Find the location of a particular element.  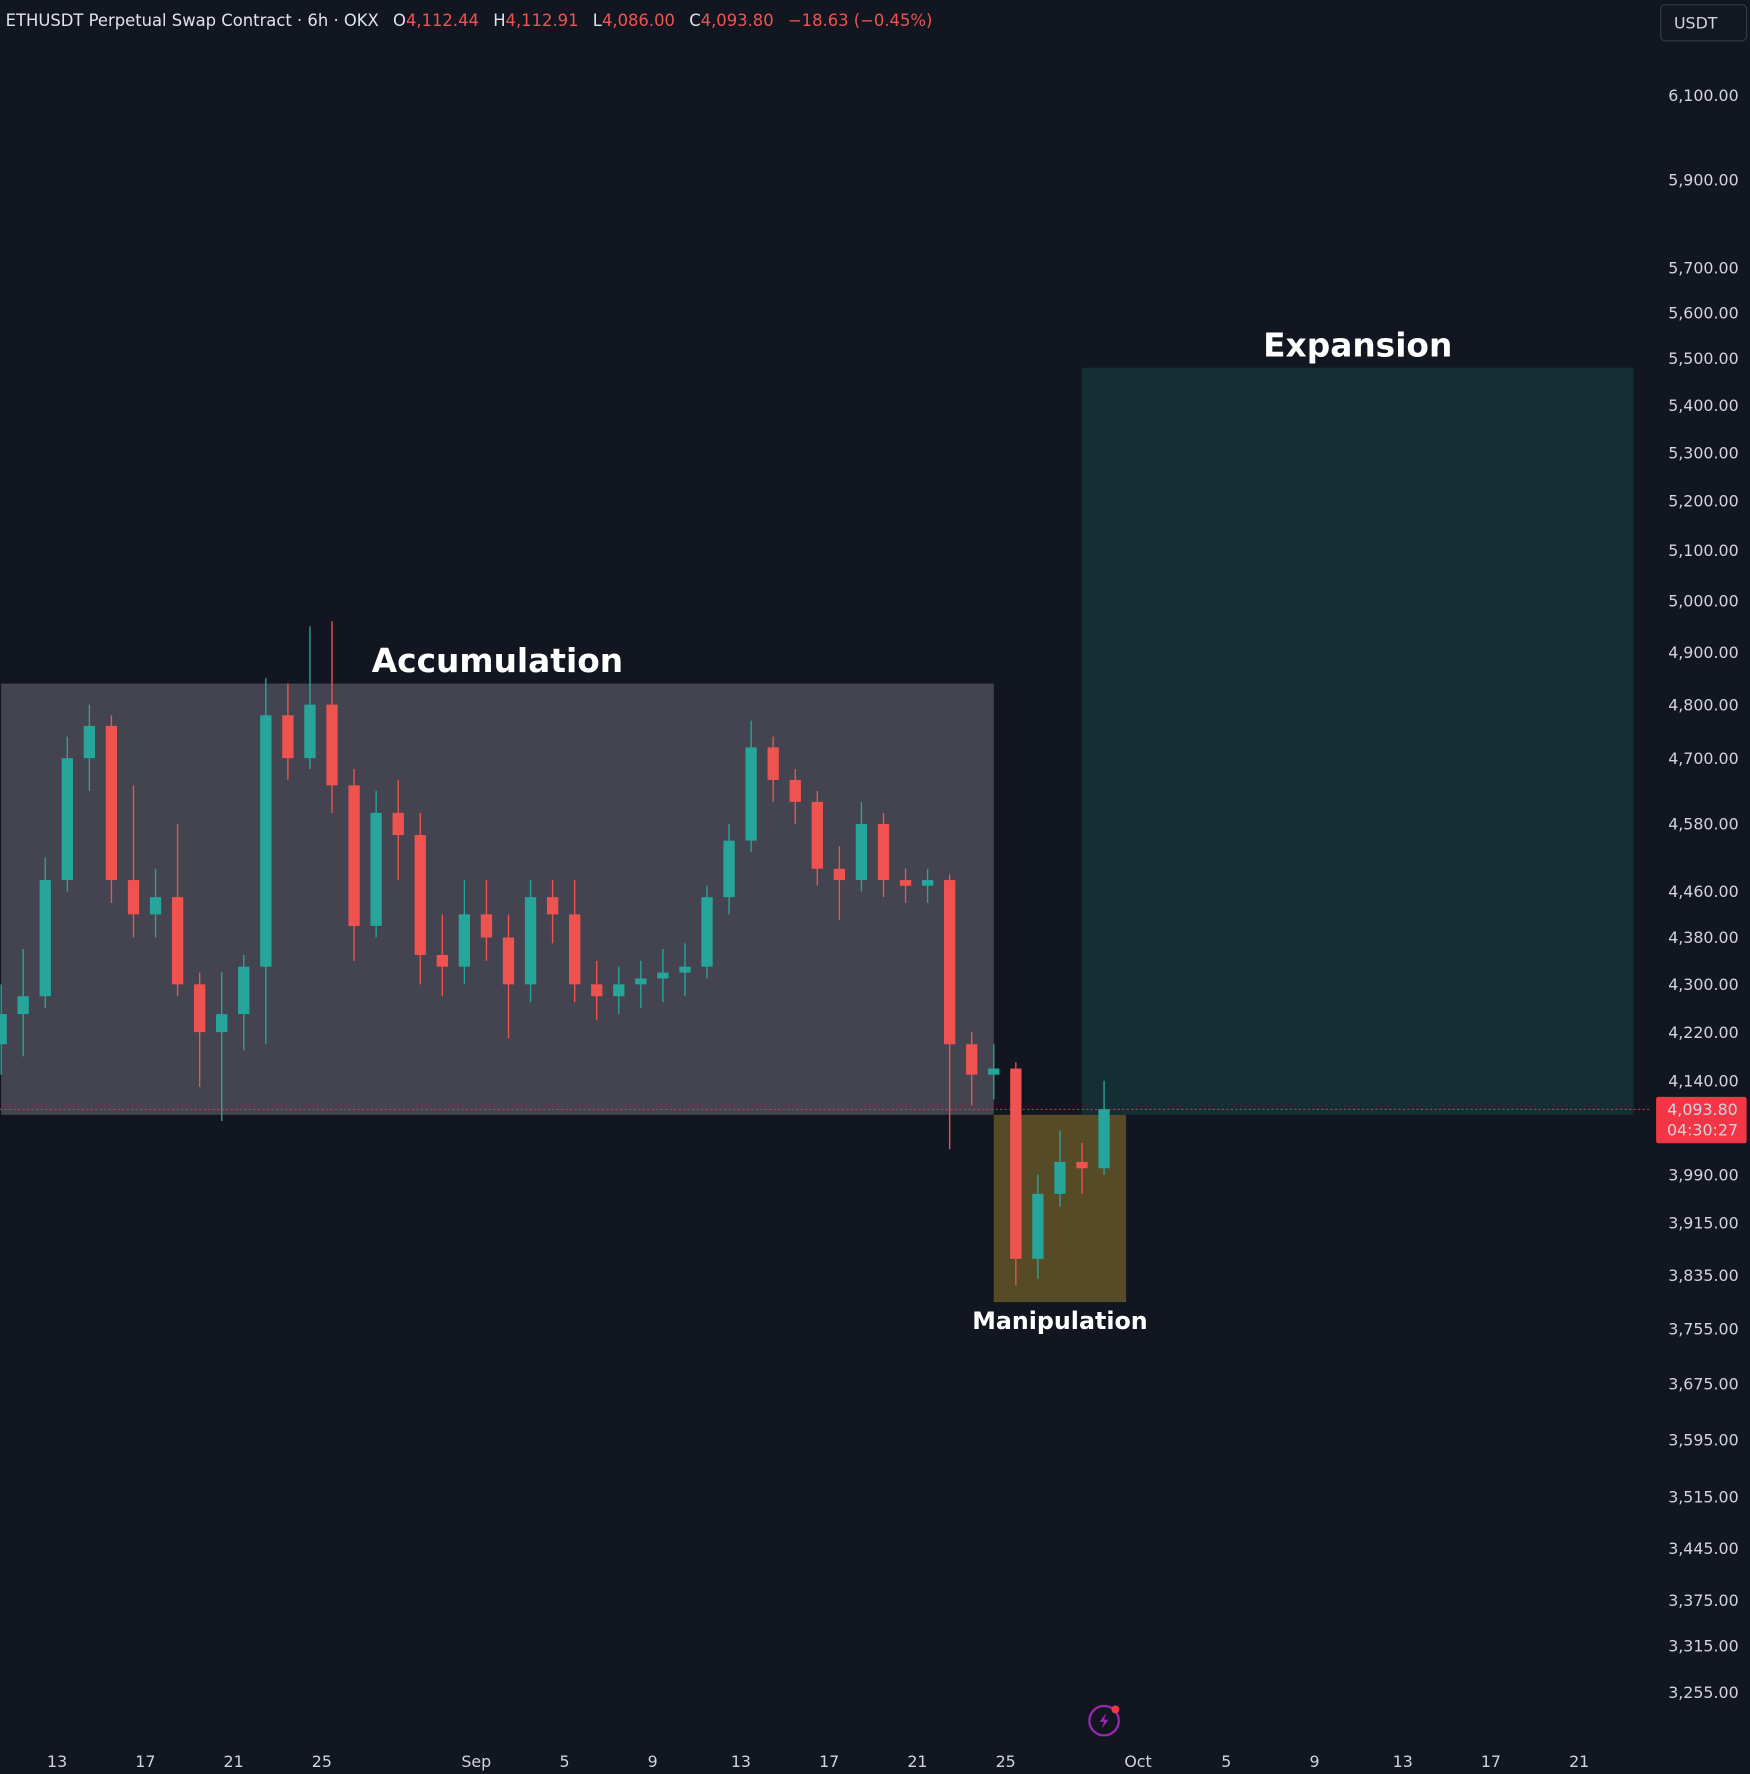

time-tick-label: 25 is located at coordinates (322, 1761).